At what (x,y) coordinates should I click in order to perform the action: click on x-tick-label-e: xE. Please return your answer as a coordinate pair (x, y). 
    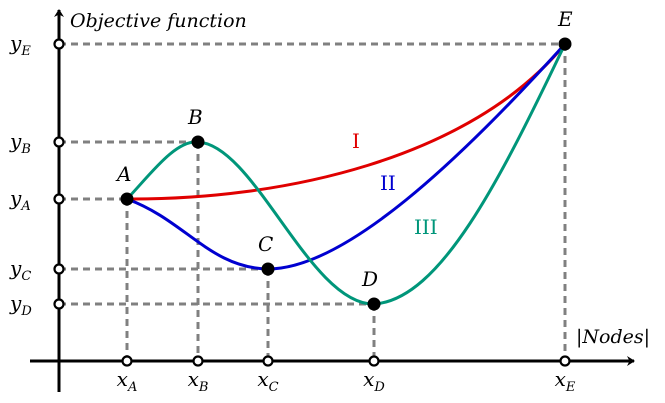
    Looking at the image, I should click on (565, 381).